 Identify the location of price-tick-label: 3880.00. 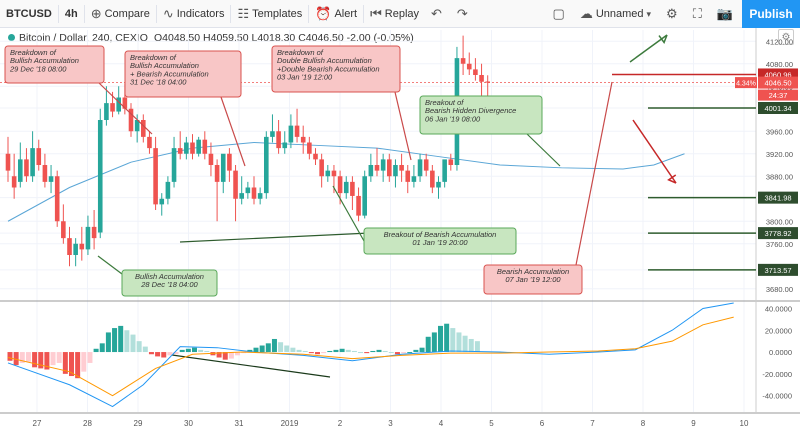
(779, 176).